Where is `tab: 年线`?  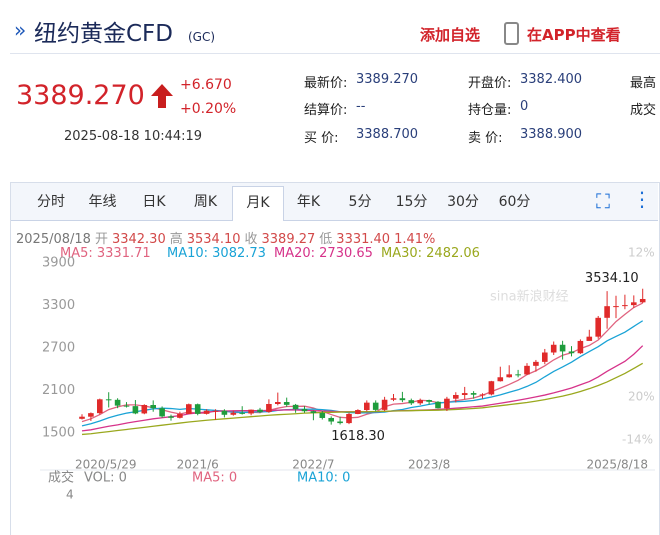
tab: 年线 is located at coordinates (102, 202).